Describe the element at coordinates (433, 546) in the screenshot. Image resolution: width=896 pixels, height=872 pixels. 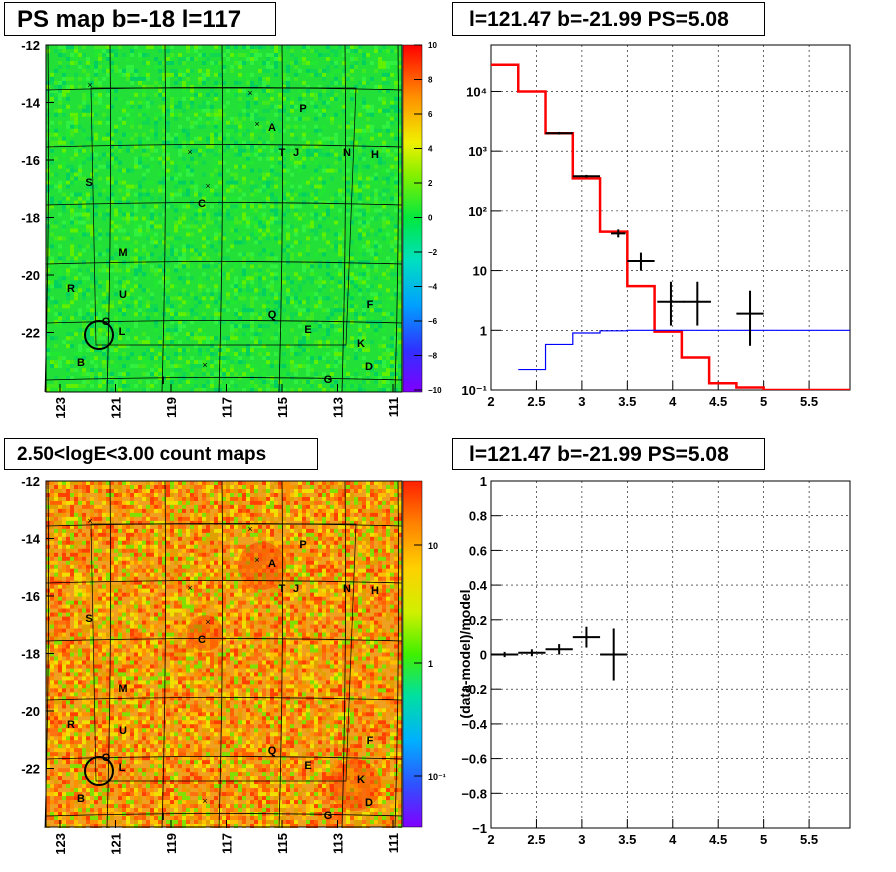
I see `count-colorbar-tick-label: 10` at that location.